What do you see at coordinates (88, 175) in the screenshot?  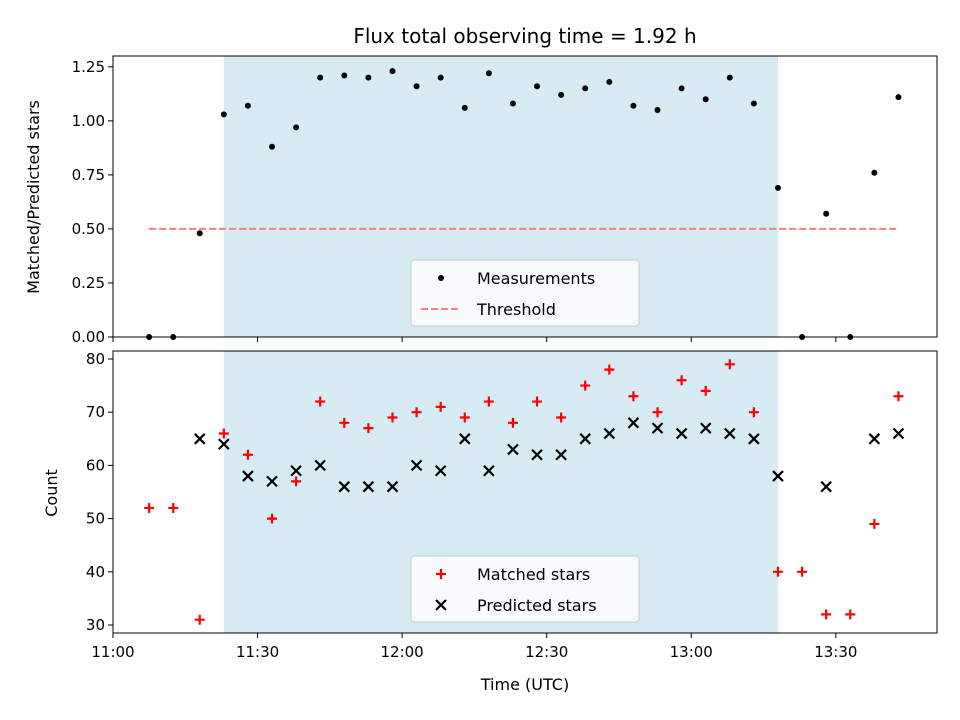 I see `top-y-tick-label: 0.75` at bounding box center [88, 175].